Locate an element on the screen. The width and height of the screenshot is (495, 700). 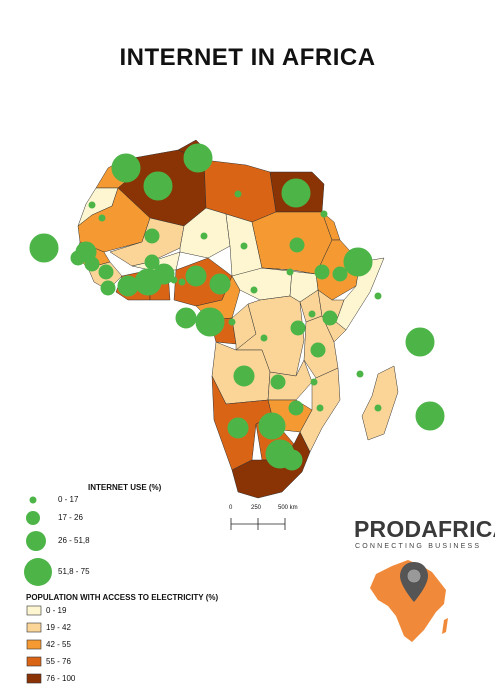
electricity-legend-label-4: 55 - 76 is located at coordinates (58, 661).